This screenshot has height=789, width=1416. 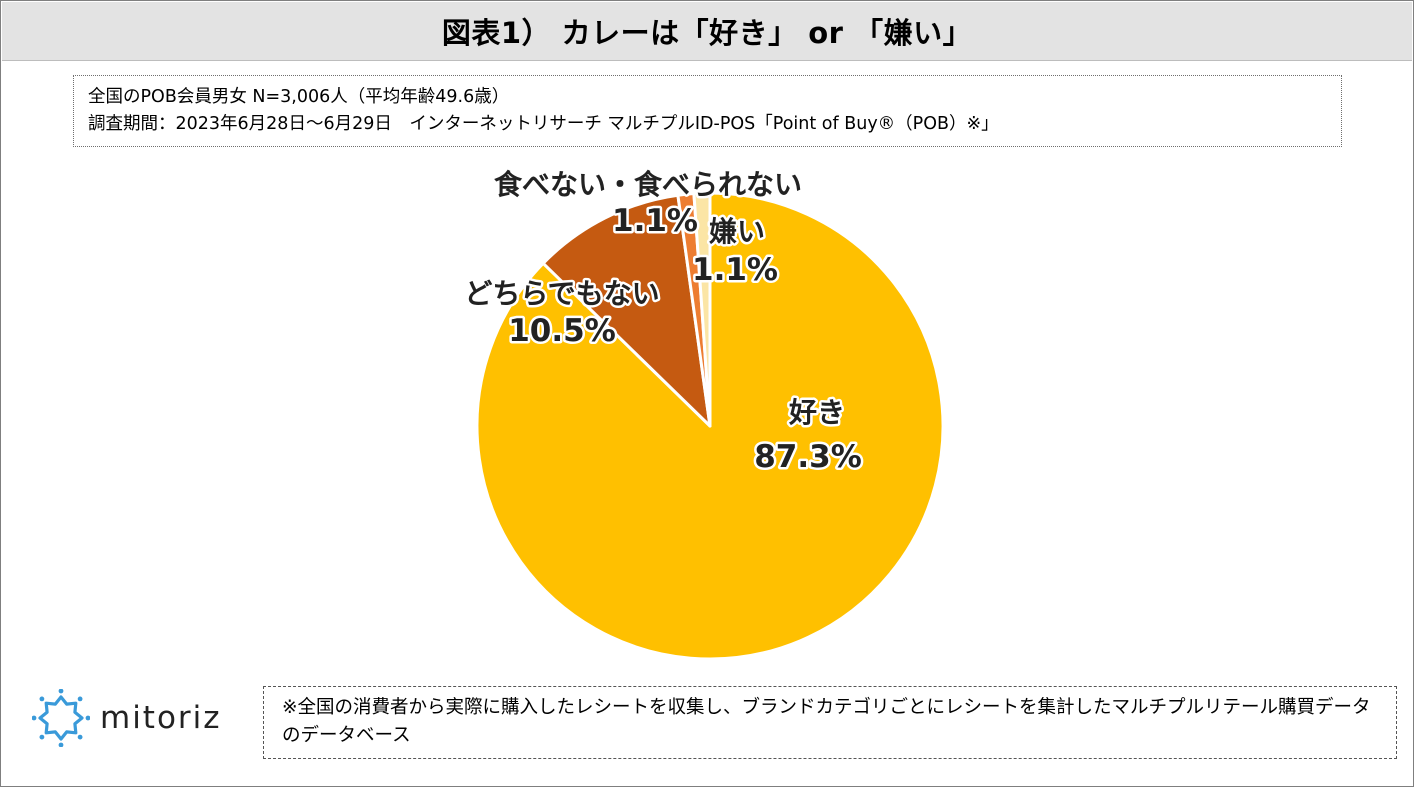 I want to click on slice-label-3: 嫌い, so click(x=737, y=231).